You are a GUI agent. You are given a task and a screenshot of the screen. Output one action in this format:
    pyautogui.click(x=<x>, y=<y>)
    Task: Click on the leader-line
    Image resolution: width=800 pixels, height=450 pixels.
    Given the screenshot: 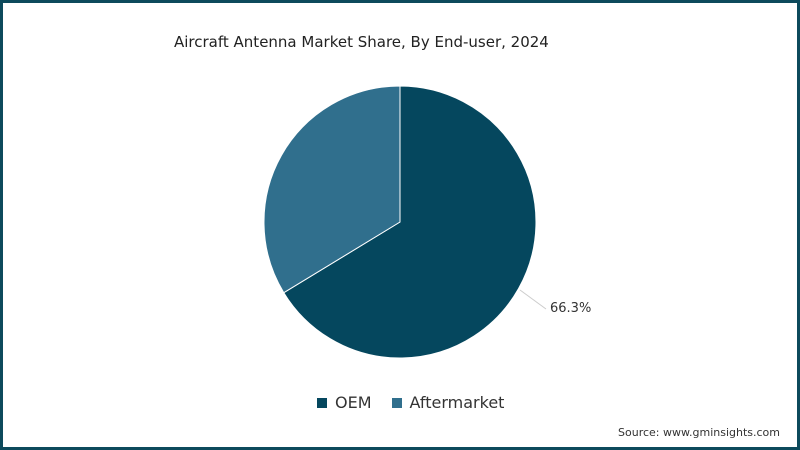 What is the action you would take?
    pyautogui.click(x=533, y=299)
    